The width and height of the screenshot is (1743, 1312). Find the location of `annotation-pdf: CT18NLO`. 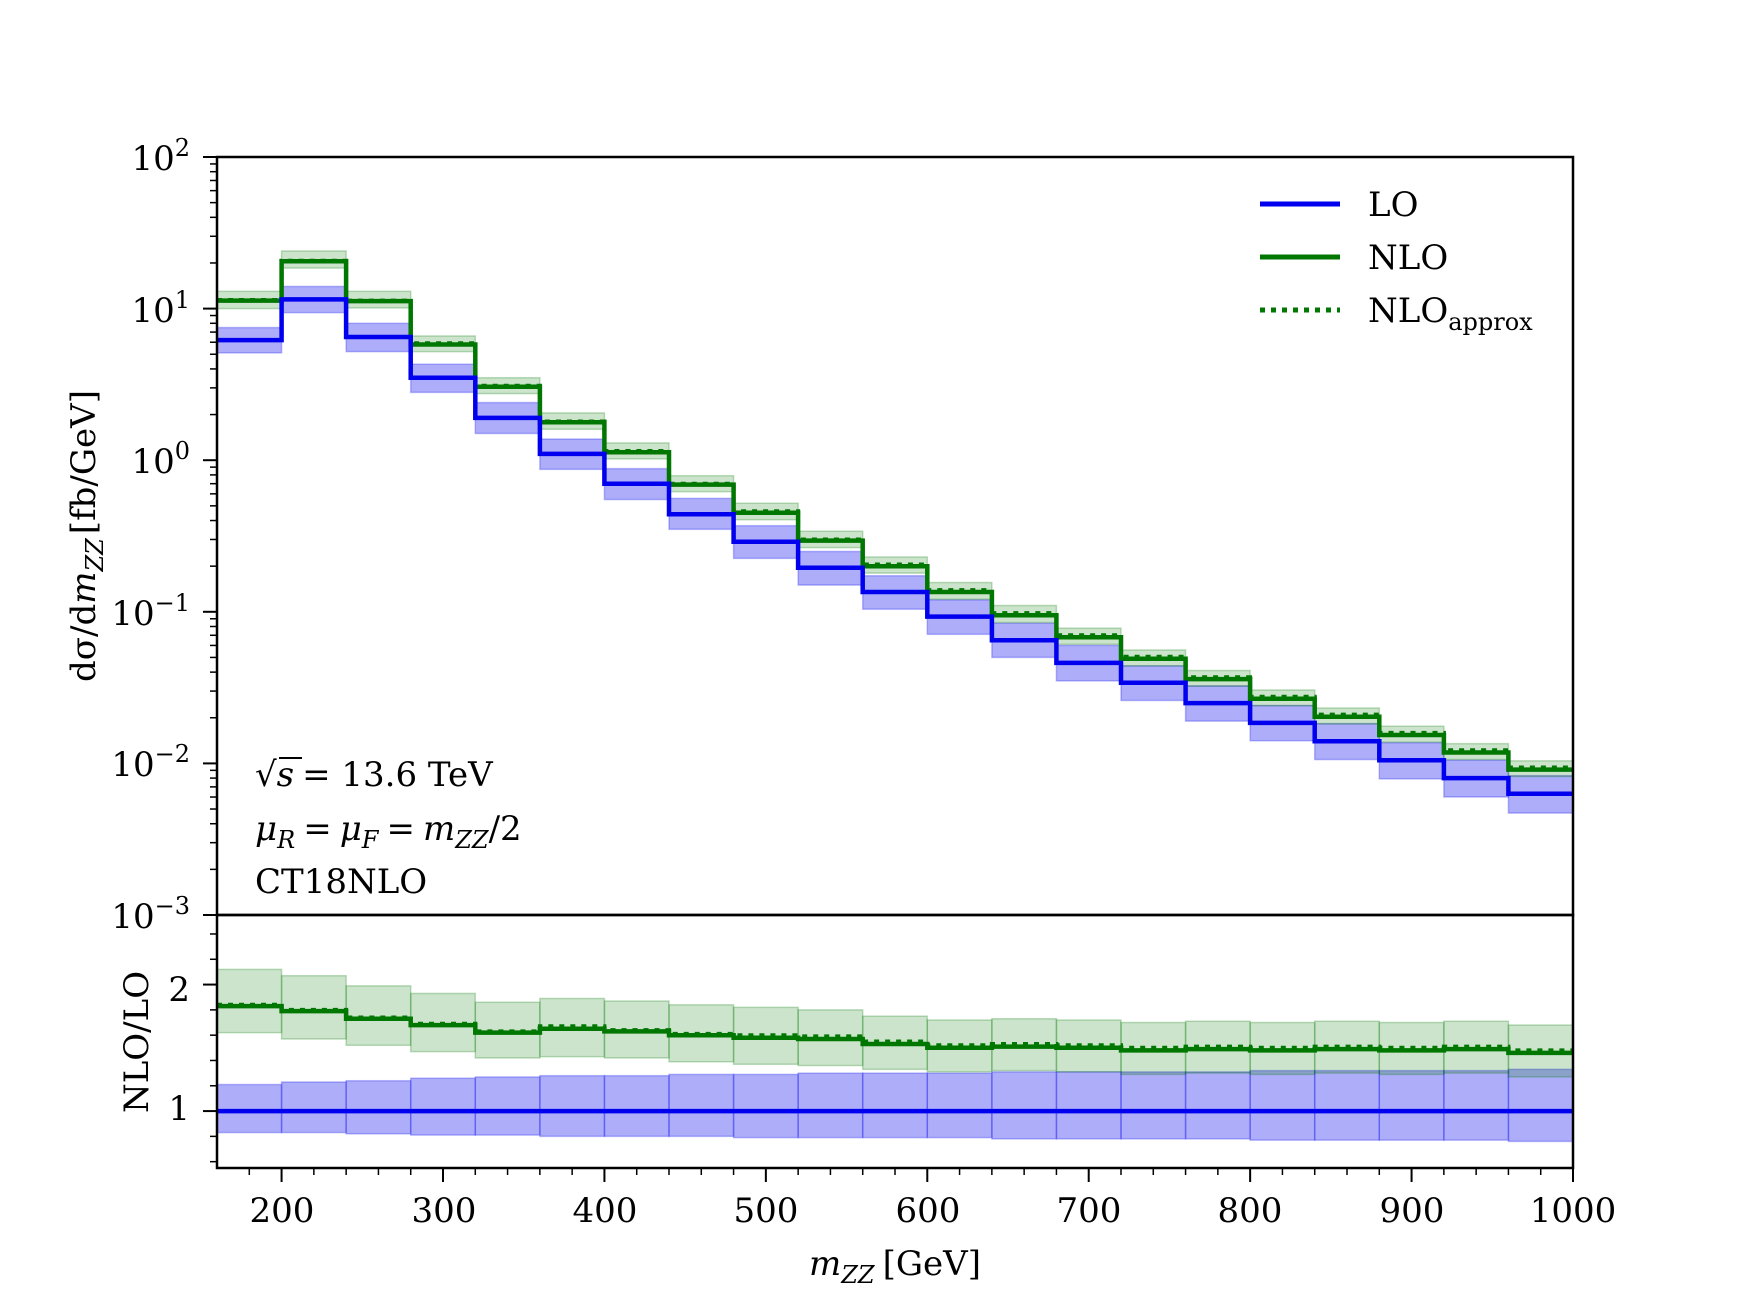

annotation-pdf: CT18NLO is located at coordinates (341, 882).